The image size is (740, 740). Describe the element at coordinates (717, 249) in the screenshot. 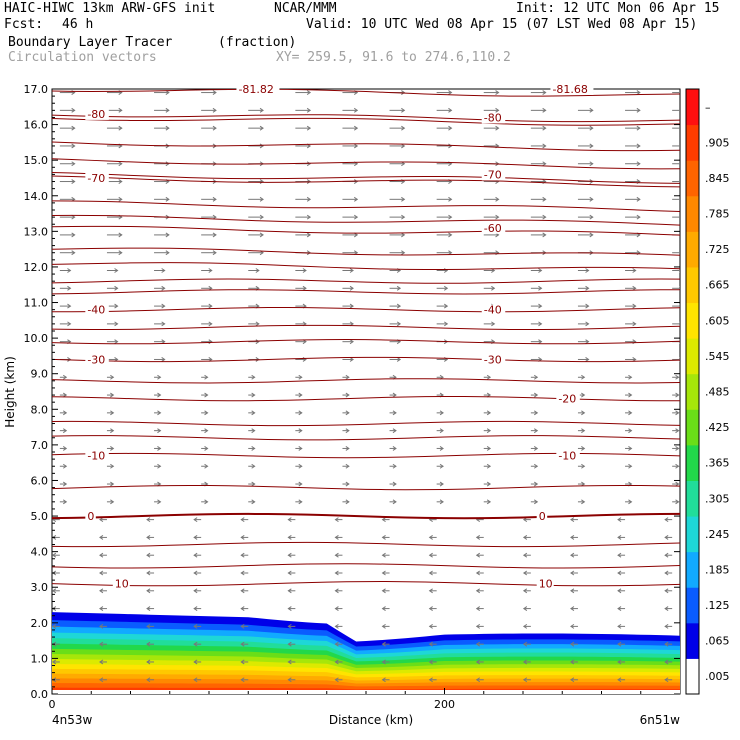

I see `colorbar-label: .725` at that location.